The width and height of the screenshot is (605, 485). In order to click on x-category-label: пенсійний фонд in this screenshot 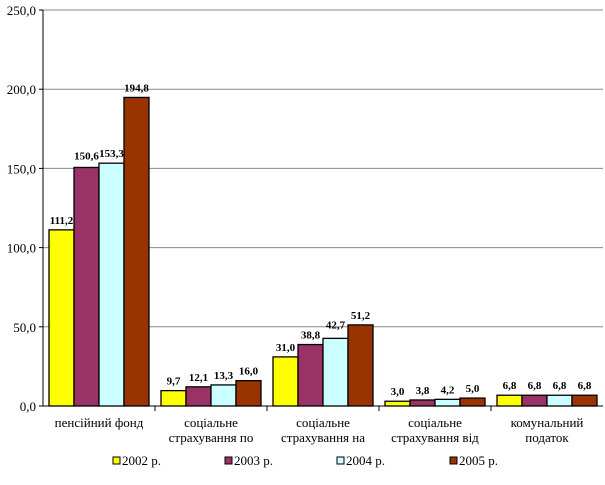, I will do `click(99, 422)`.